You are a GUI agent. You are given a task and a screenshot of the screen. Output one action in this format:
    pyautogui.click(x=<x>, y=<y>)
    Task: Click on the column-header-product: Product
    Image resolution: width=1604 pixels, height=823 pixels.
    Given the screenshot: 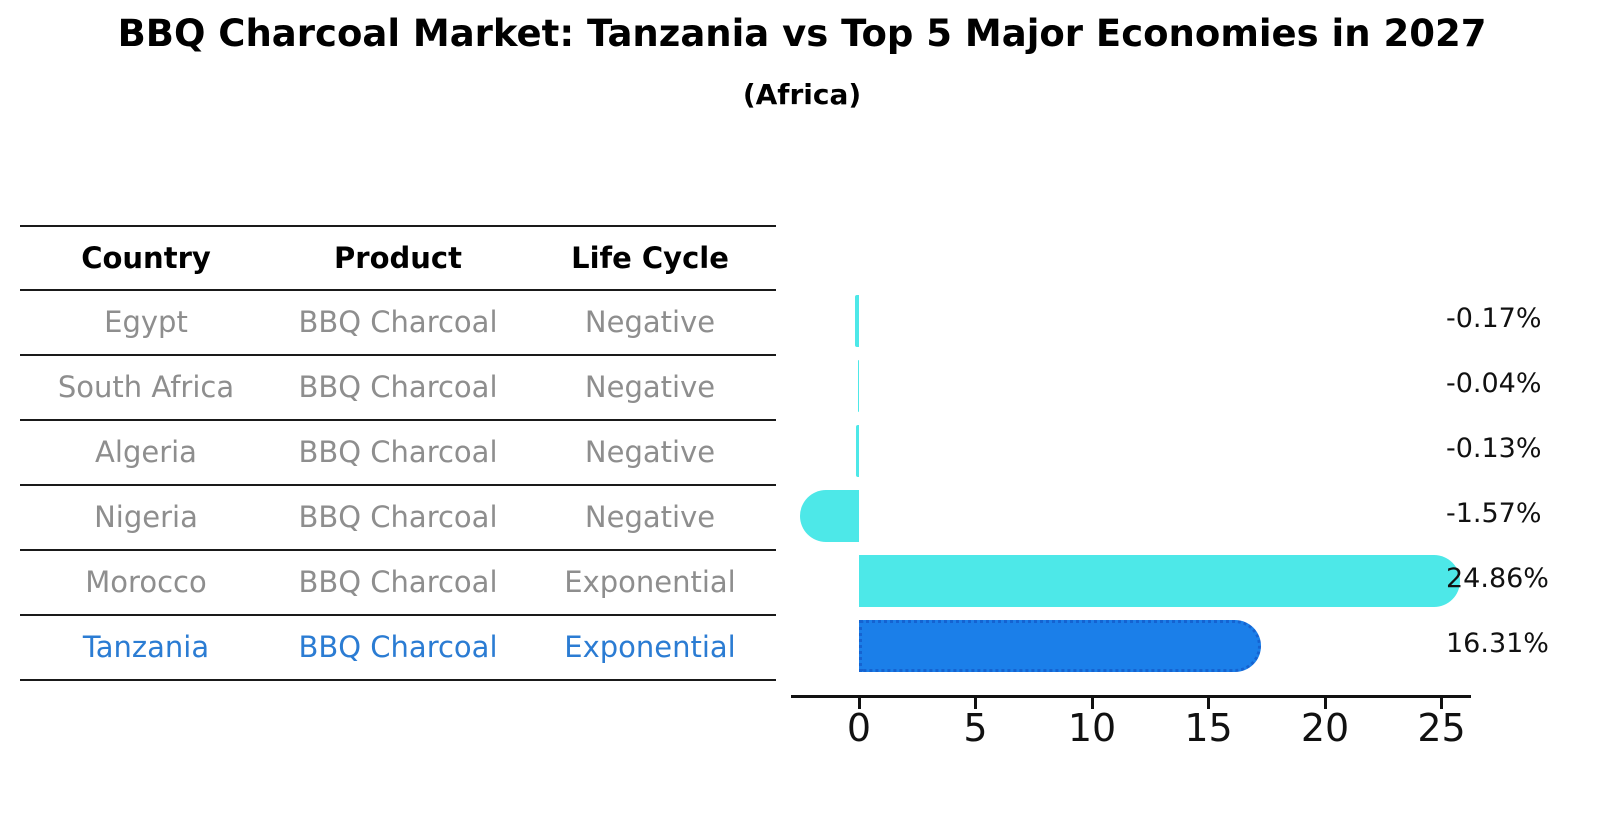 What is the action you would take?
    pyautogui.click(x=398, y=258)
    